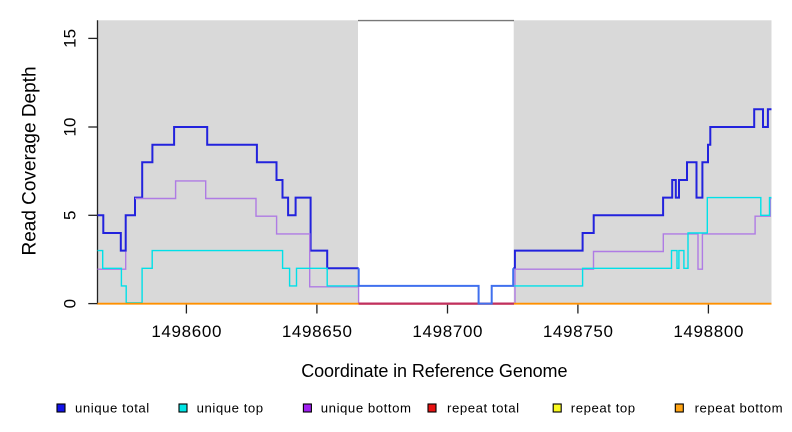  I want to click on svg-text: 5, so click(70, 215).